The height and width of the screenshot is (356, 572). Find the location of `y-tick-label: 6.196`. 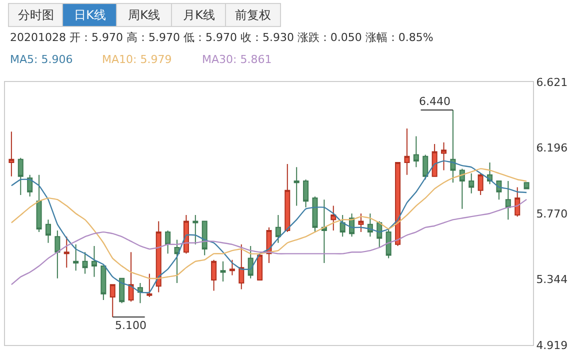

y-tick-label: 6.196 is located at coordinates (552, 148).